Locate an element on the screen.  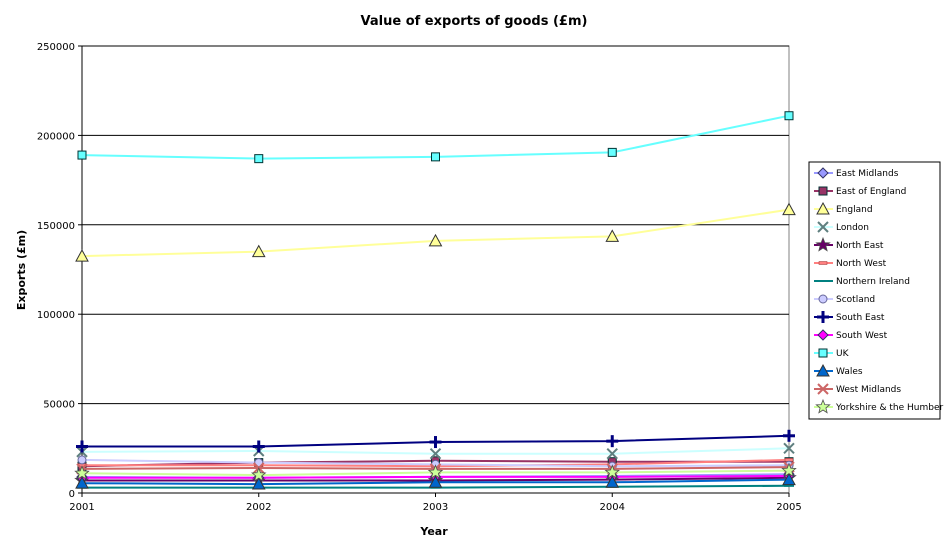
legend-item-england: England is located at coordinates (843, 208).